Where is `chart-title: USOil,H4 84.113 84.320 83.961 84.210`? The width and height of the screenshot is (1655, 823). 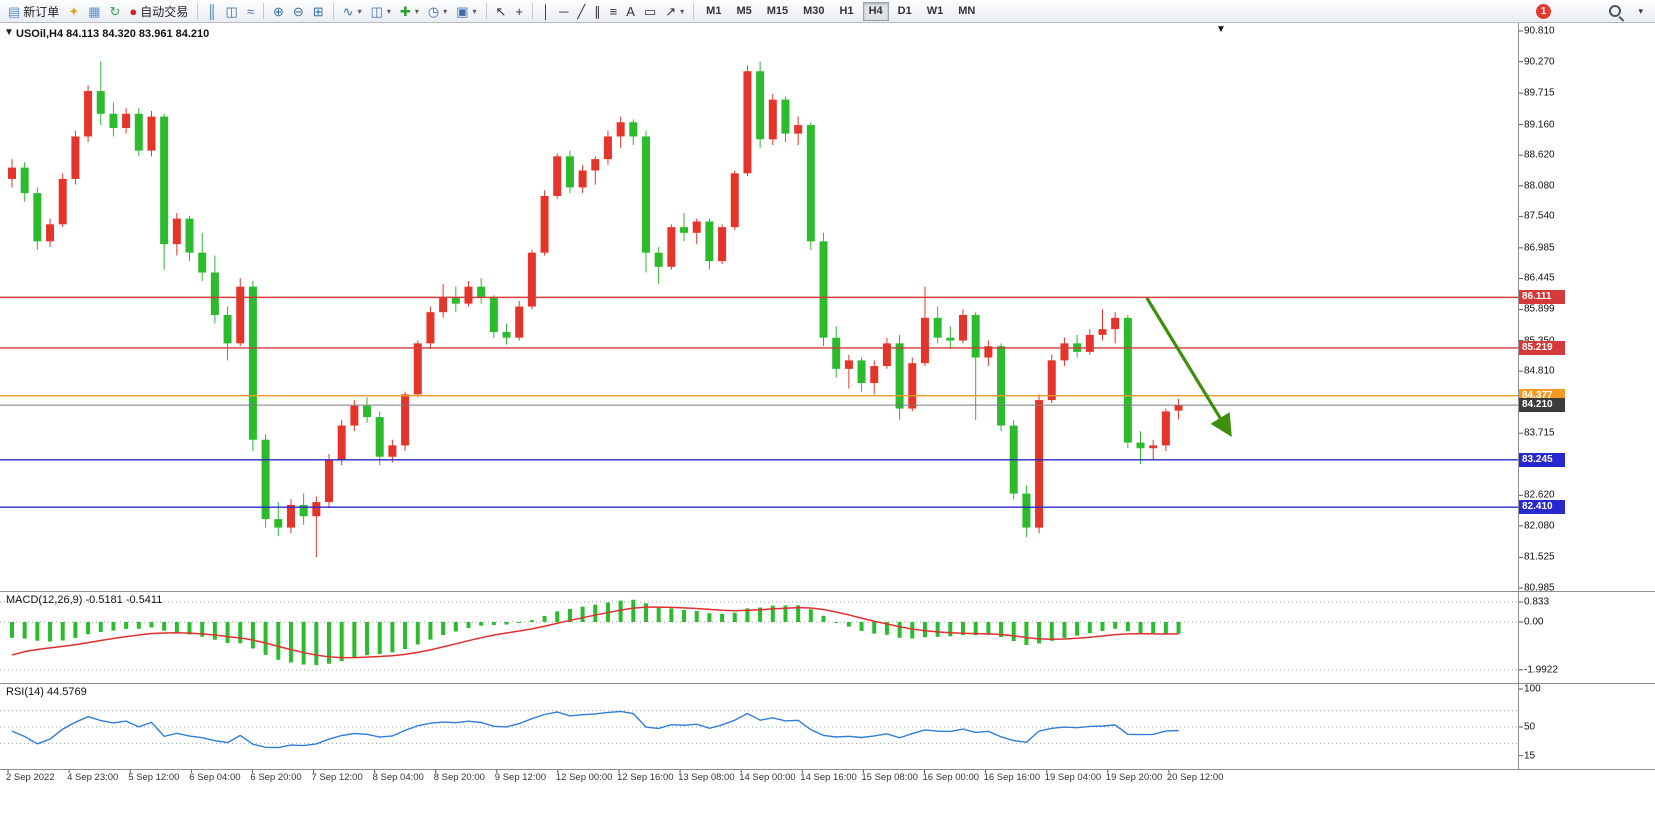
chart-title: USOil,H4 84.113 84.320 83.961 84.210 is located at coordinates (112, 34).